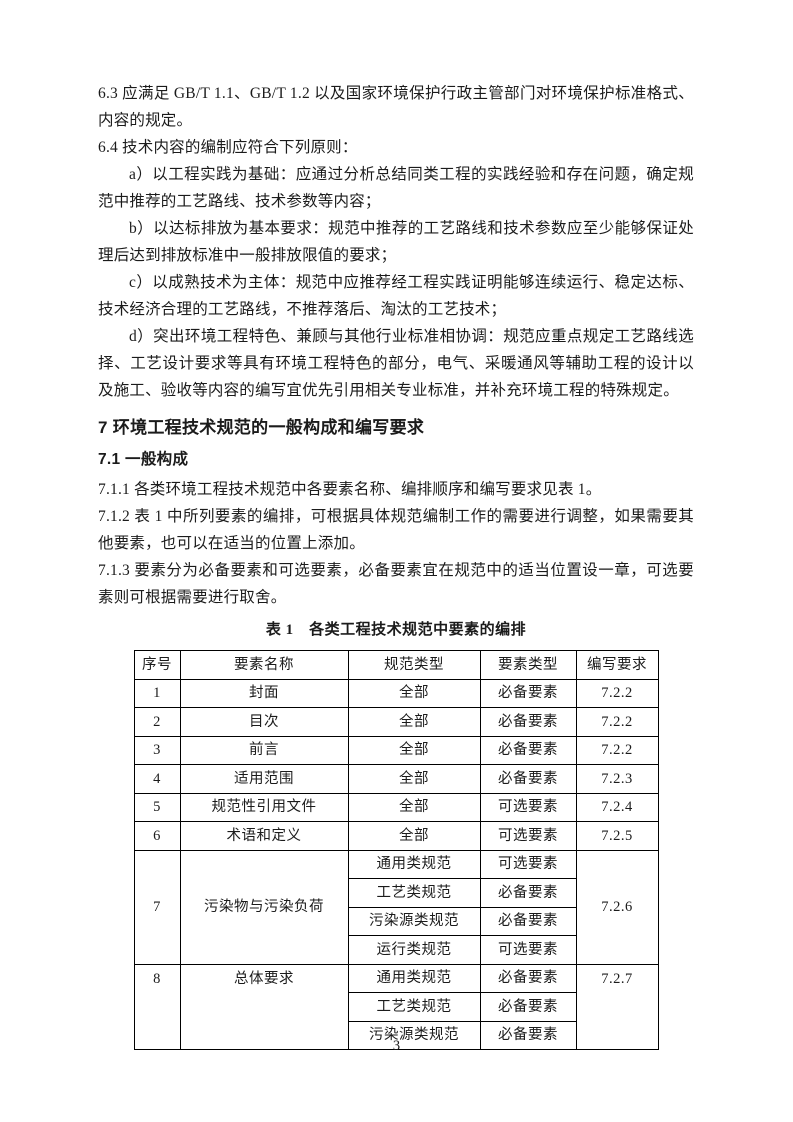 The height and width of the screenshot is (1122, 793). What do you see at coordinates (157, 1006) in the screenshot?
I see `table-cell: 8` at bounding box center [157, 1006].